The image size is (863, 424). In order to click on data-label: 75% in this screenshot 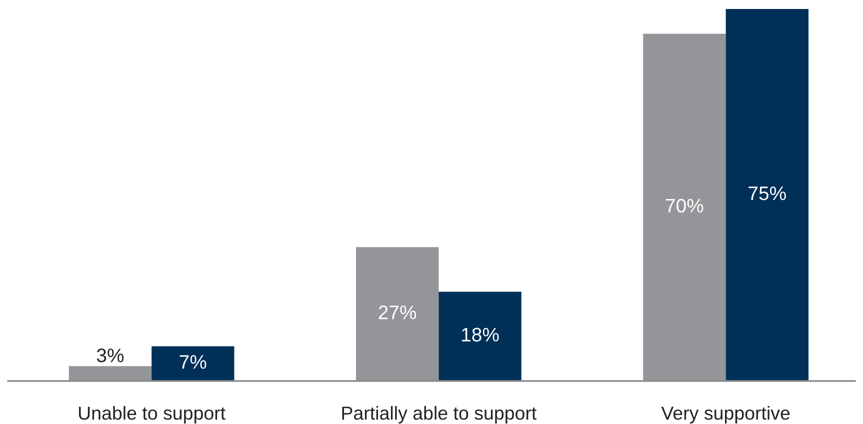, I will do `click(767, 193)`.